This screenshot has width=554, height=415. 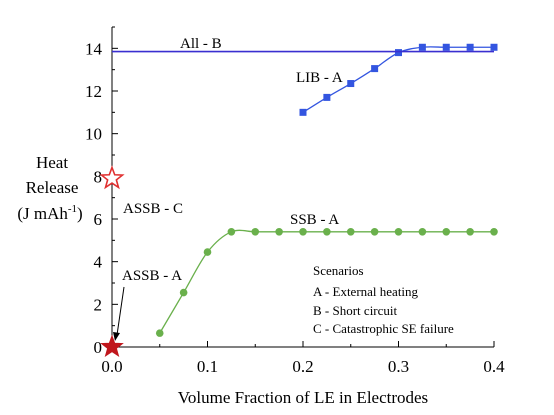 What do you see at coordinates (98, 219) in the screenshot?
I see `y-tick-label: 6` at bounding box center [98, 219].